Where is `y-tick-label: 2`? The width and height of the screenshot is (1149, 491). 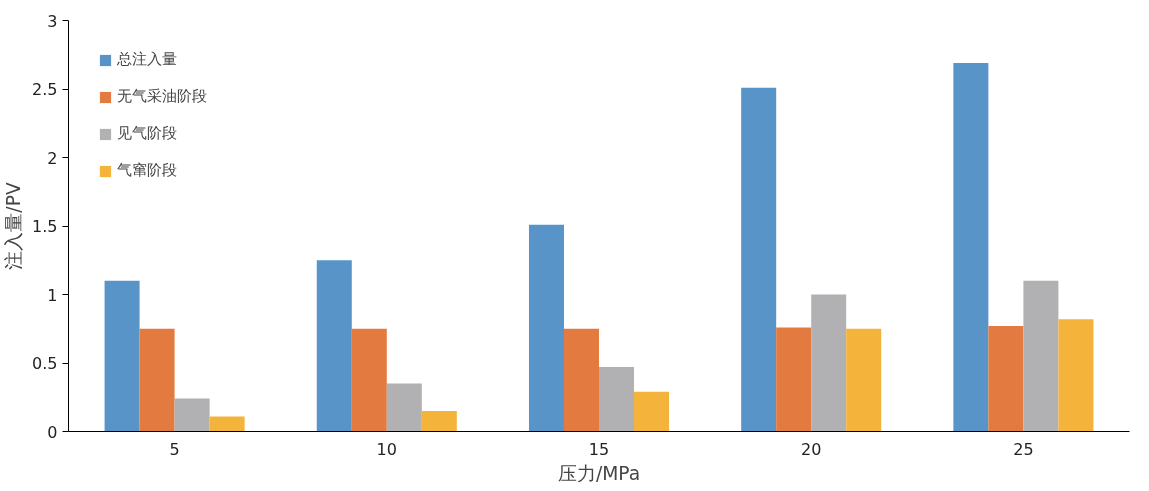
y-tick-label: 2 is located at coordinates (52, 158).